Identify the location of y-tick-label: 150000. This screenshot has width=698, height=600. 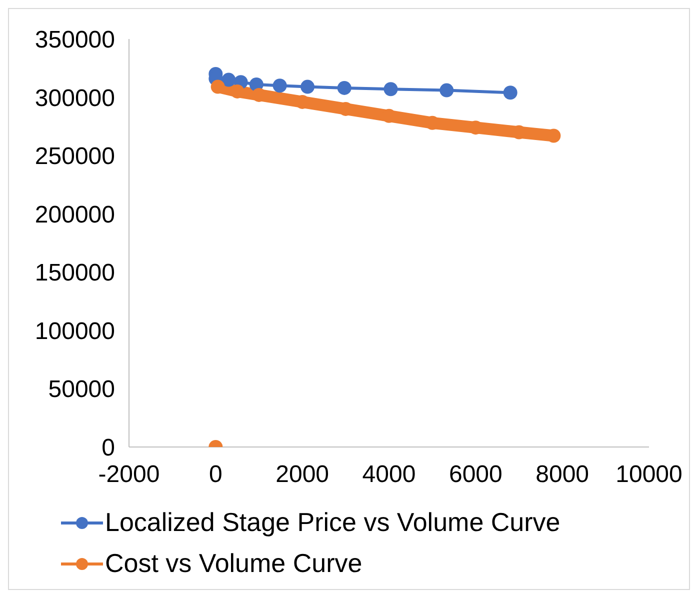
(74, 273).